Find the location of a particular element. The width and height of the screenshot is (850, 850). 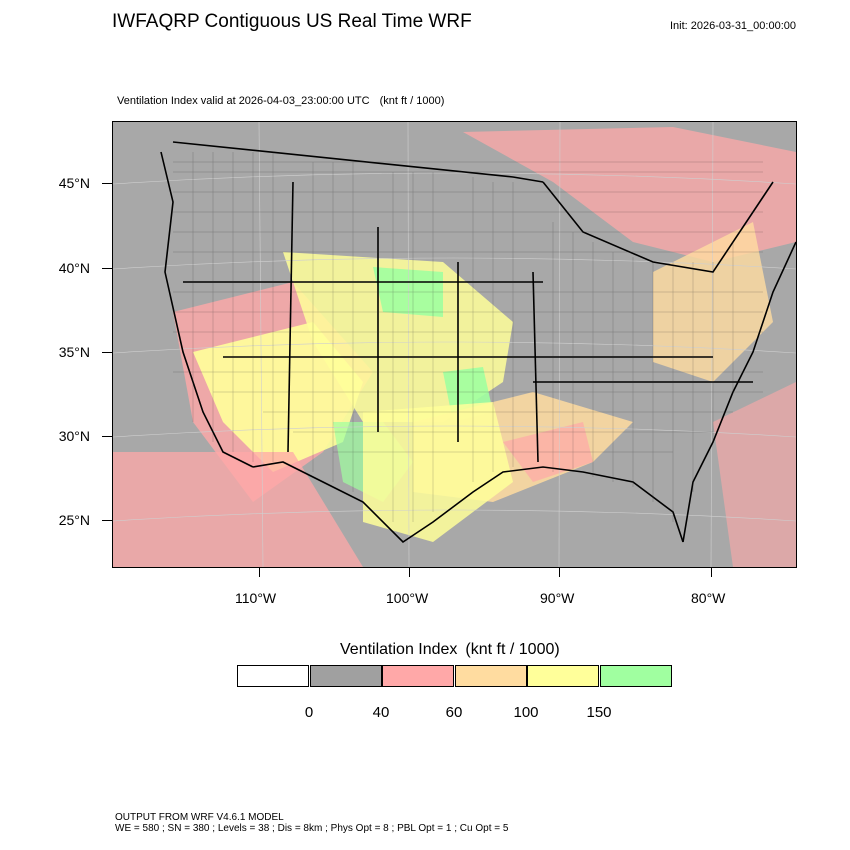

region-pink-mexico is located at coordinates (238, 509).